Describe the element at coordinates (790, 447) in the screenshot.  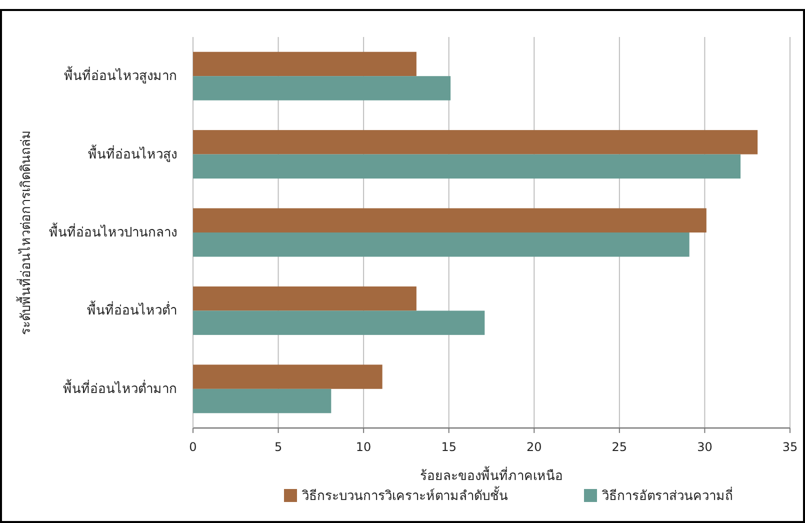
I see `x-tick-label: 35` at that location.